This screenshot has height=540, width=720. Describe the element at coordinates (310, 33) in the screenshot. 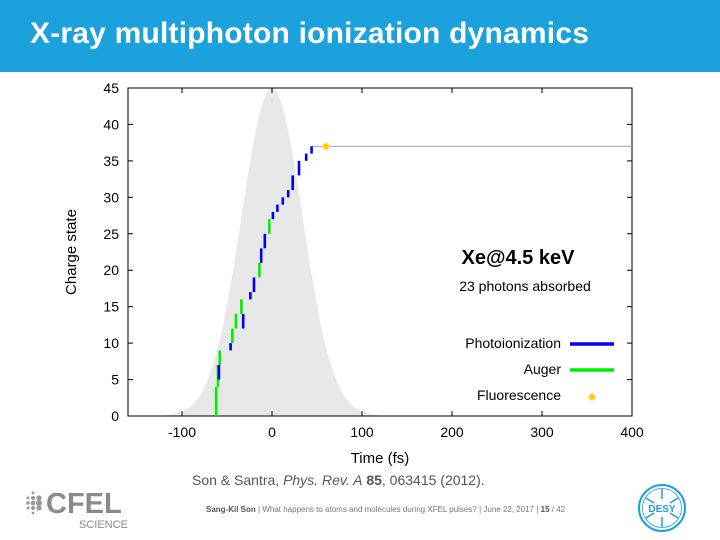

I see `slide-title: X-ray multiphoton ionization dynamics` at that location.